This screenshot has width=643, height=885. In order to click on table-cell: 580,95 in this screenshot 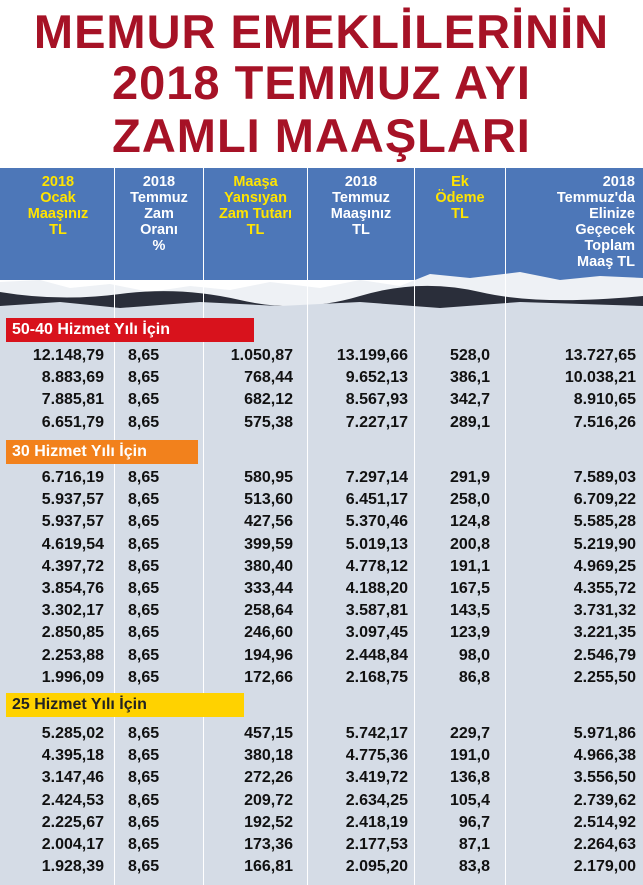, I will do `click(268, 477)`.